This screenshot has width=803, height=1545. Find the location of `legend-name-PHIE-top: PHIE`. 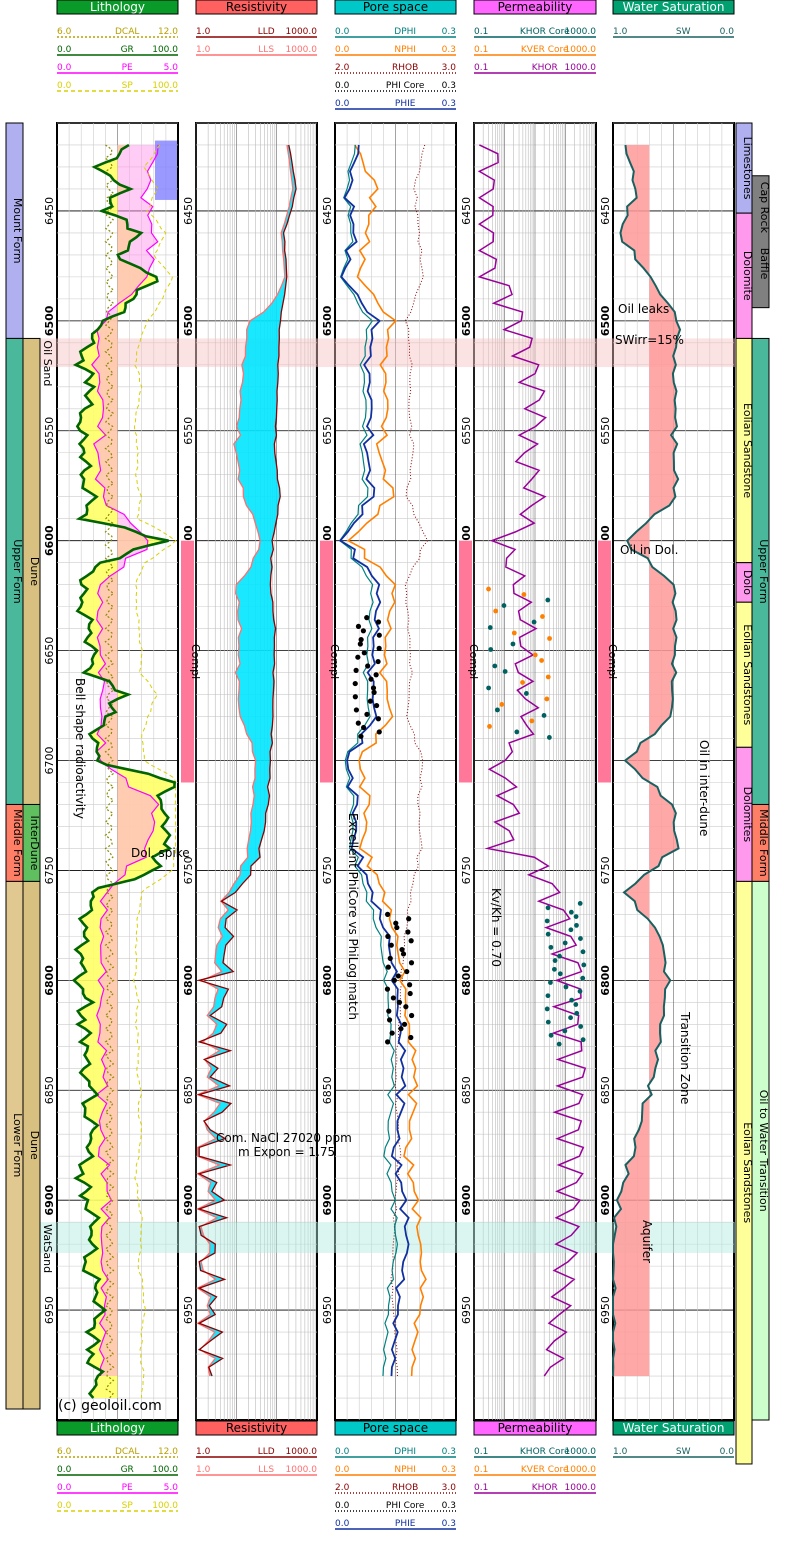

legend-name-PHIE-top: PHIE is located at coordinates (405, 104).